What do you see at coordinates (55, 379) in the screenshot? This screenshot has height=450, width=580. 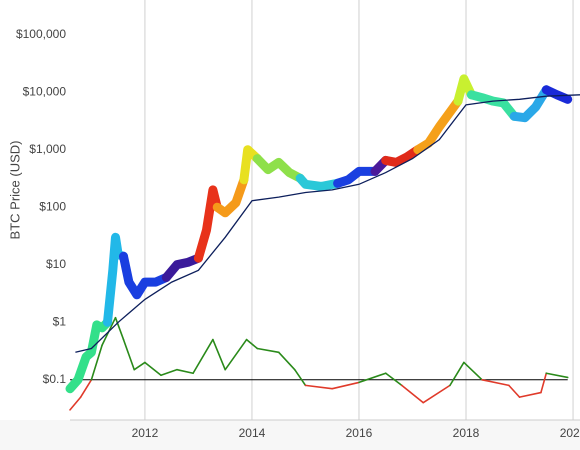 I see `y-tick-label: $0.1` at bounding box center [55, 379].